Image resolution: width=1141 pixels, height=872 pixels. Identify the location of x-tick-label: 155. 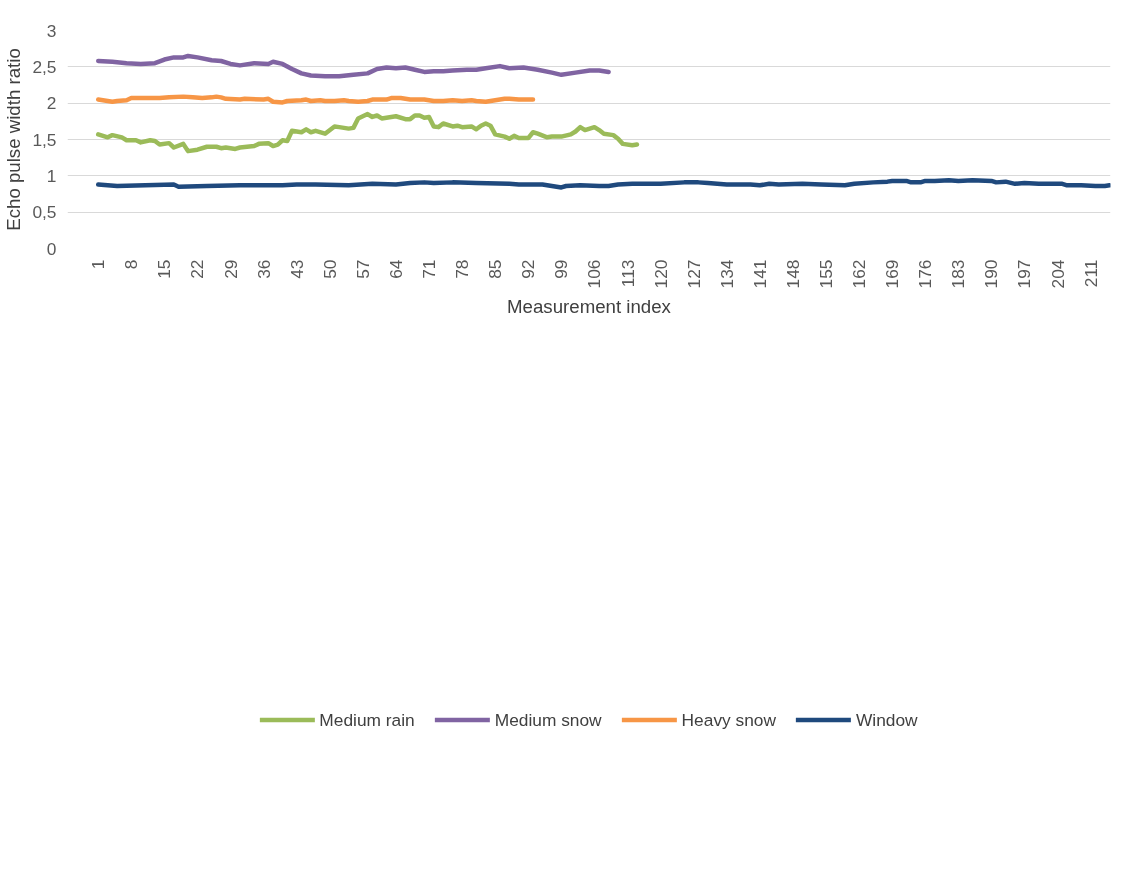
(826, 274).